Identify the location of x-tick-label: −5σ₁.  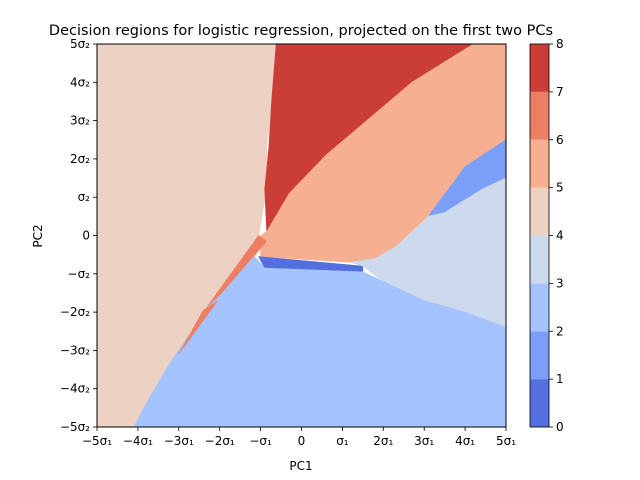
(97, 441).